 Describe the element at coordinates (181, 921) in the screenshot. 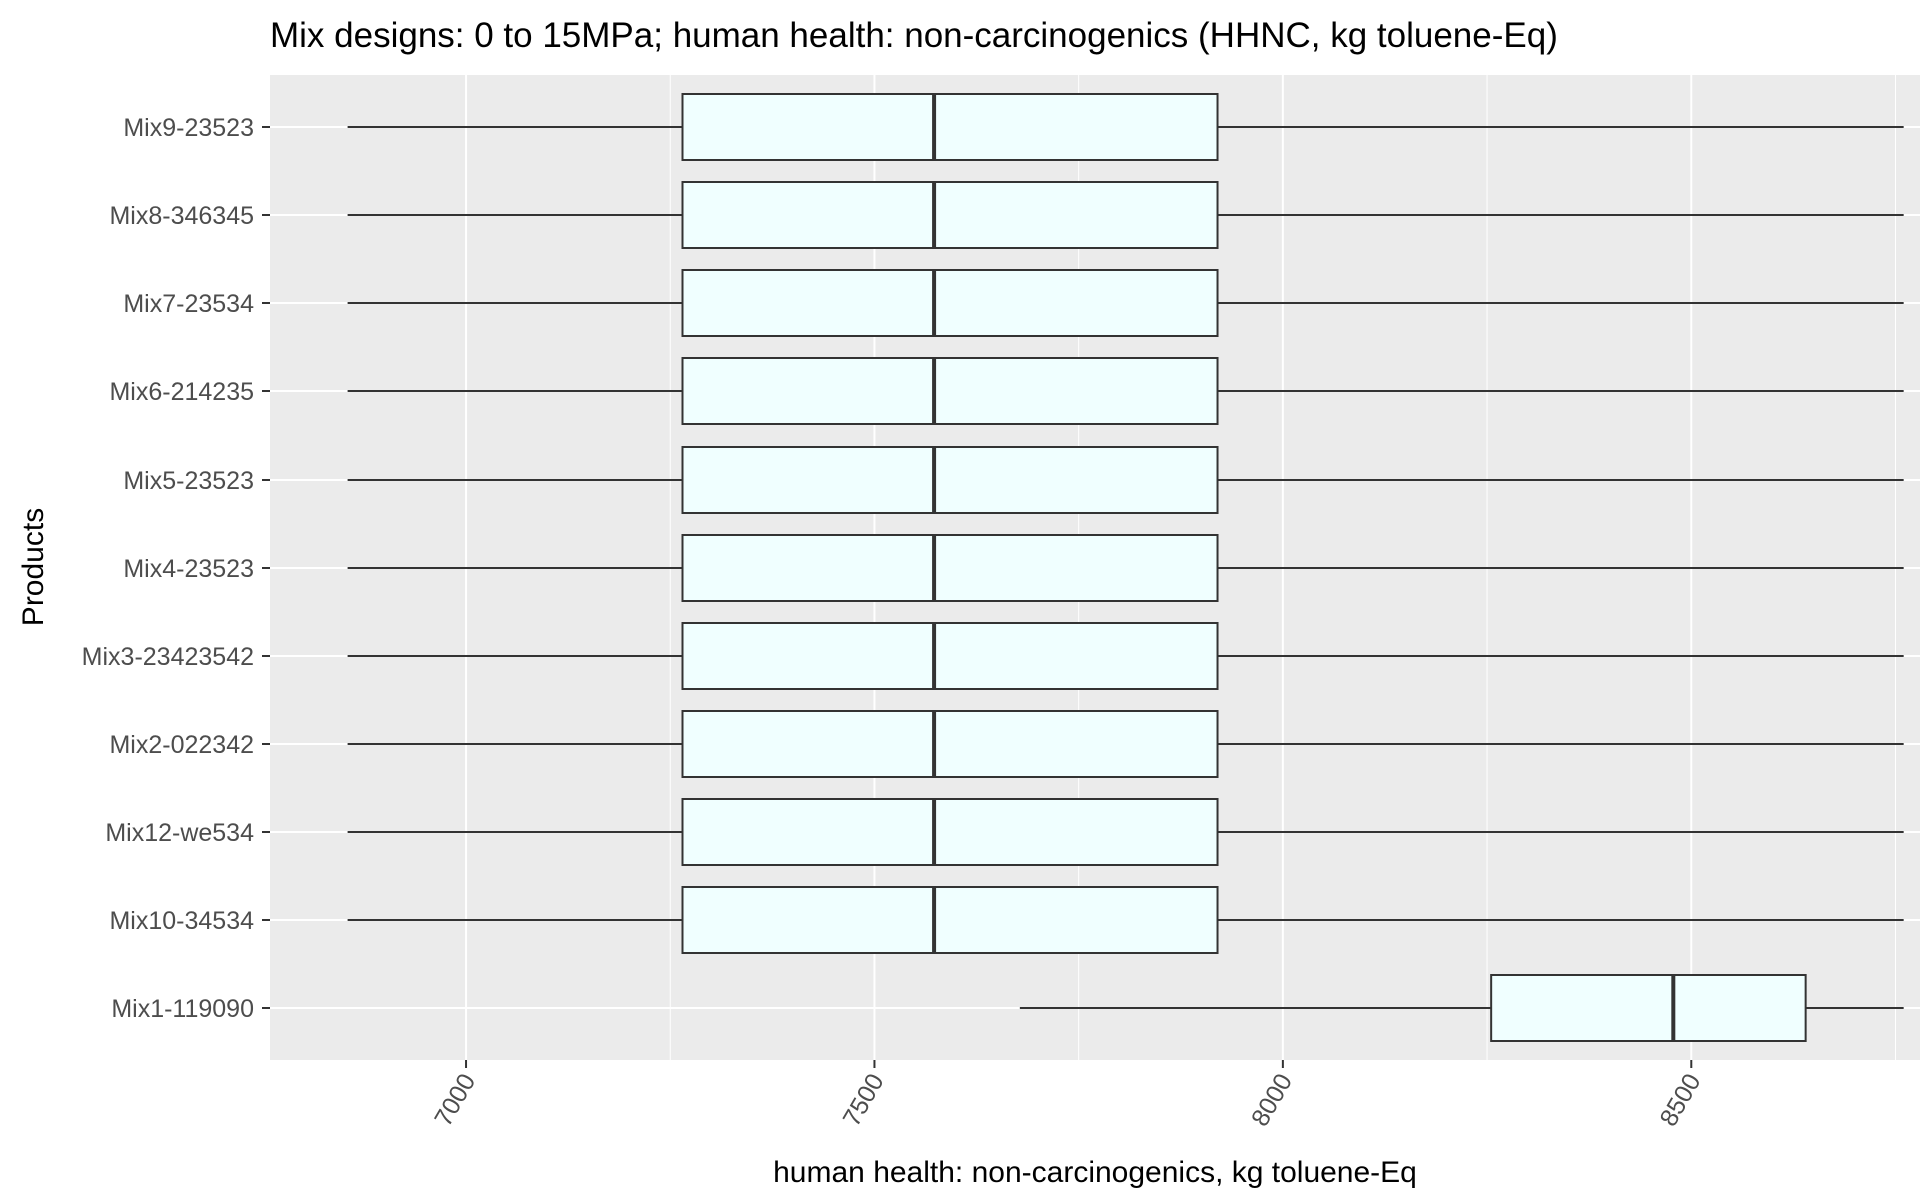

I see `y-tick-label: Mix10-34534` at that location.